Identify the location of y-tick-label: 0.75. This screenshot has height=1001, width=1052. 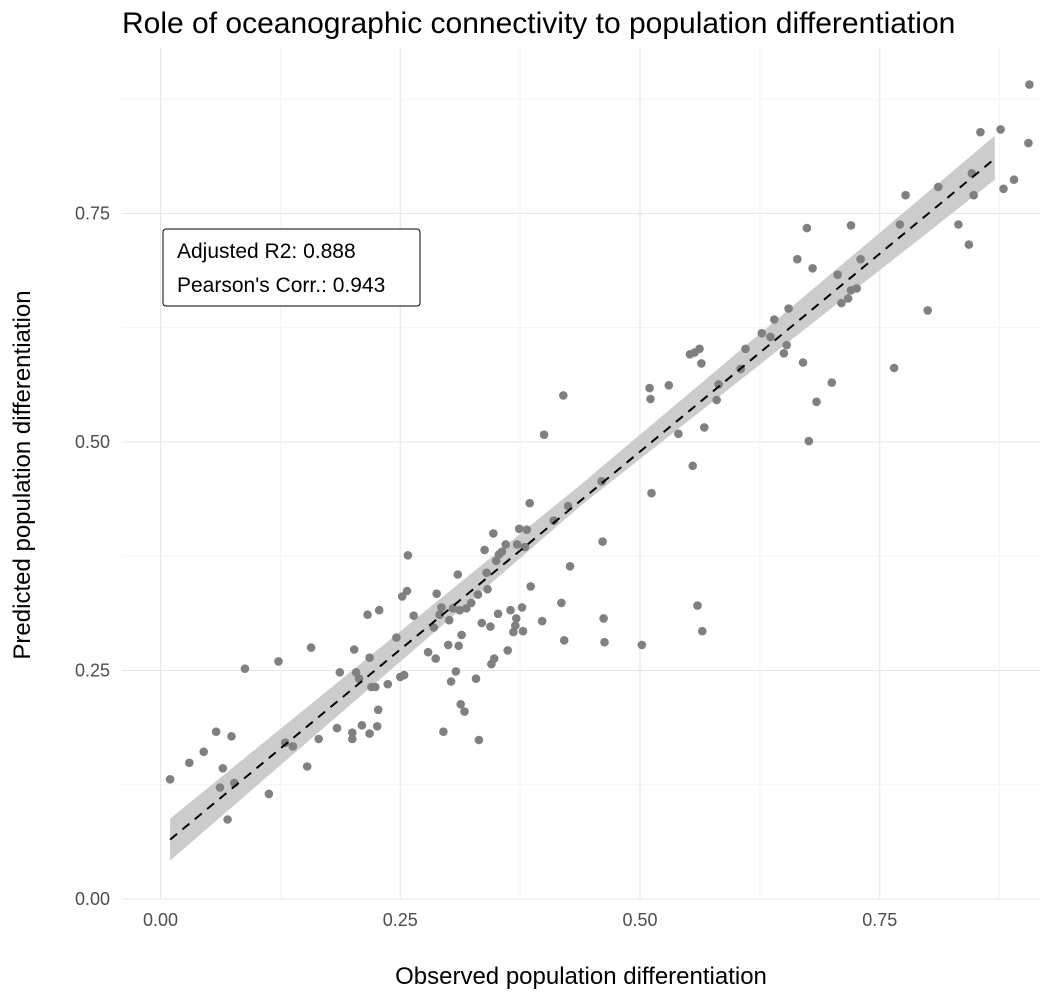
(92, 214).